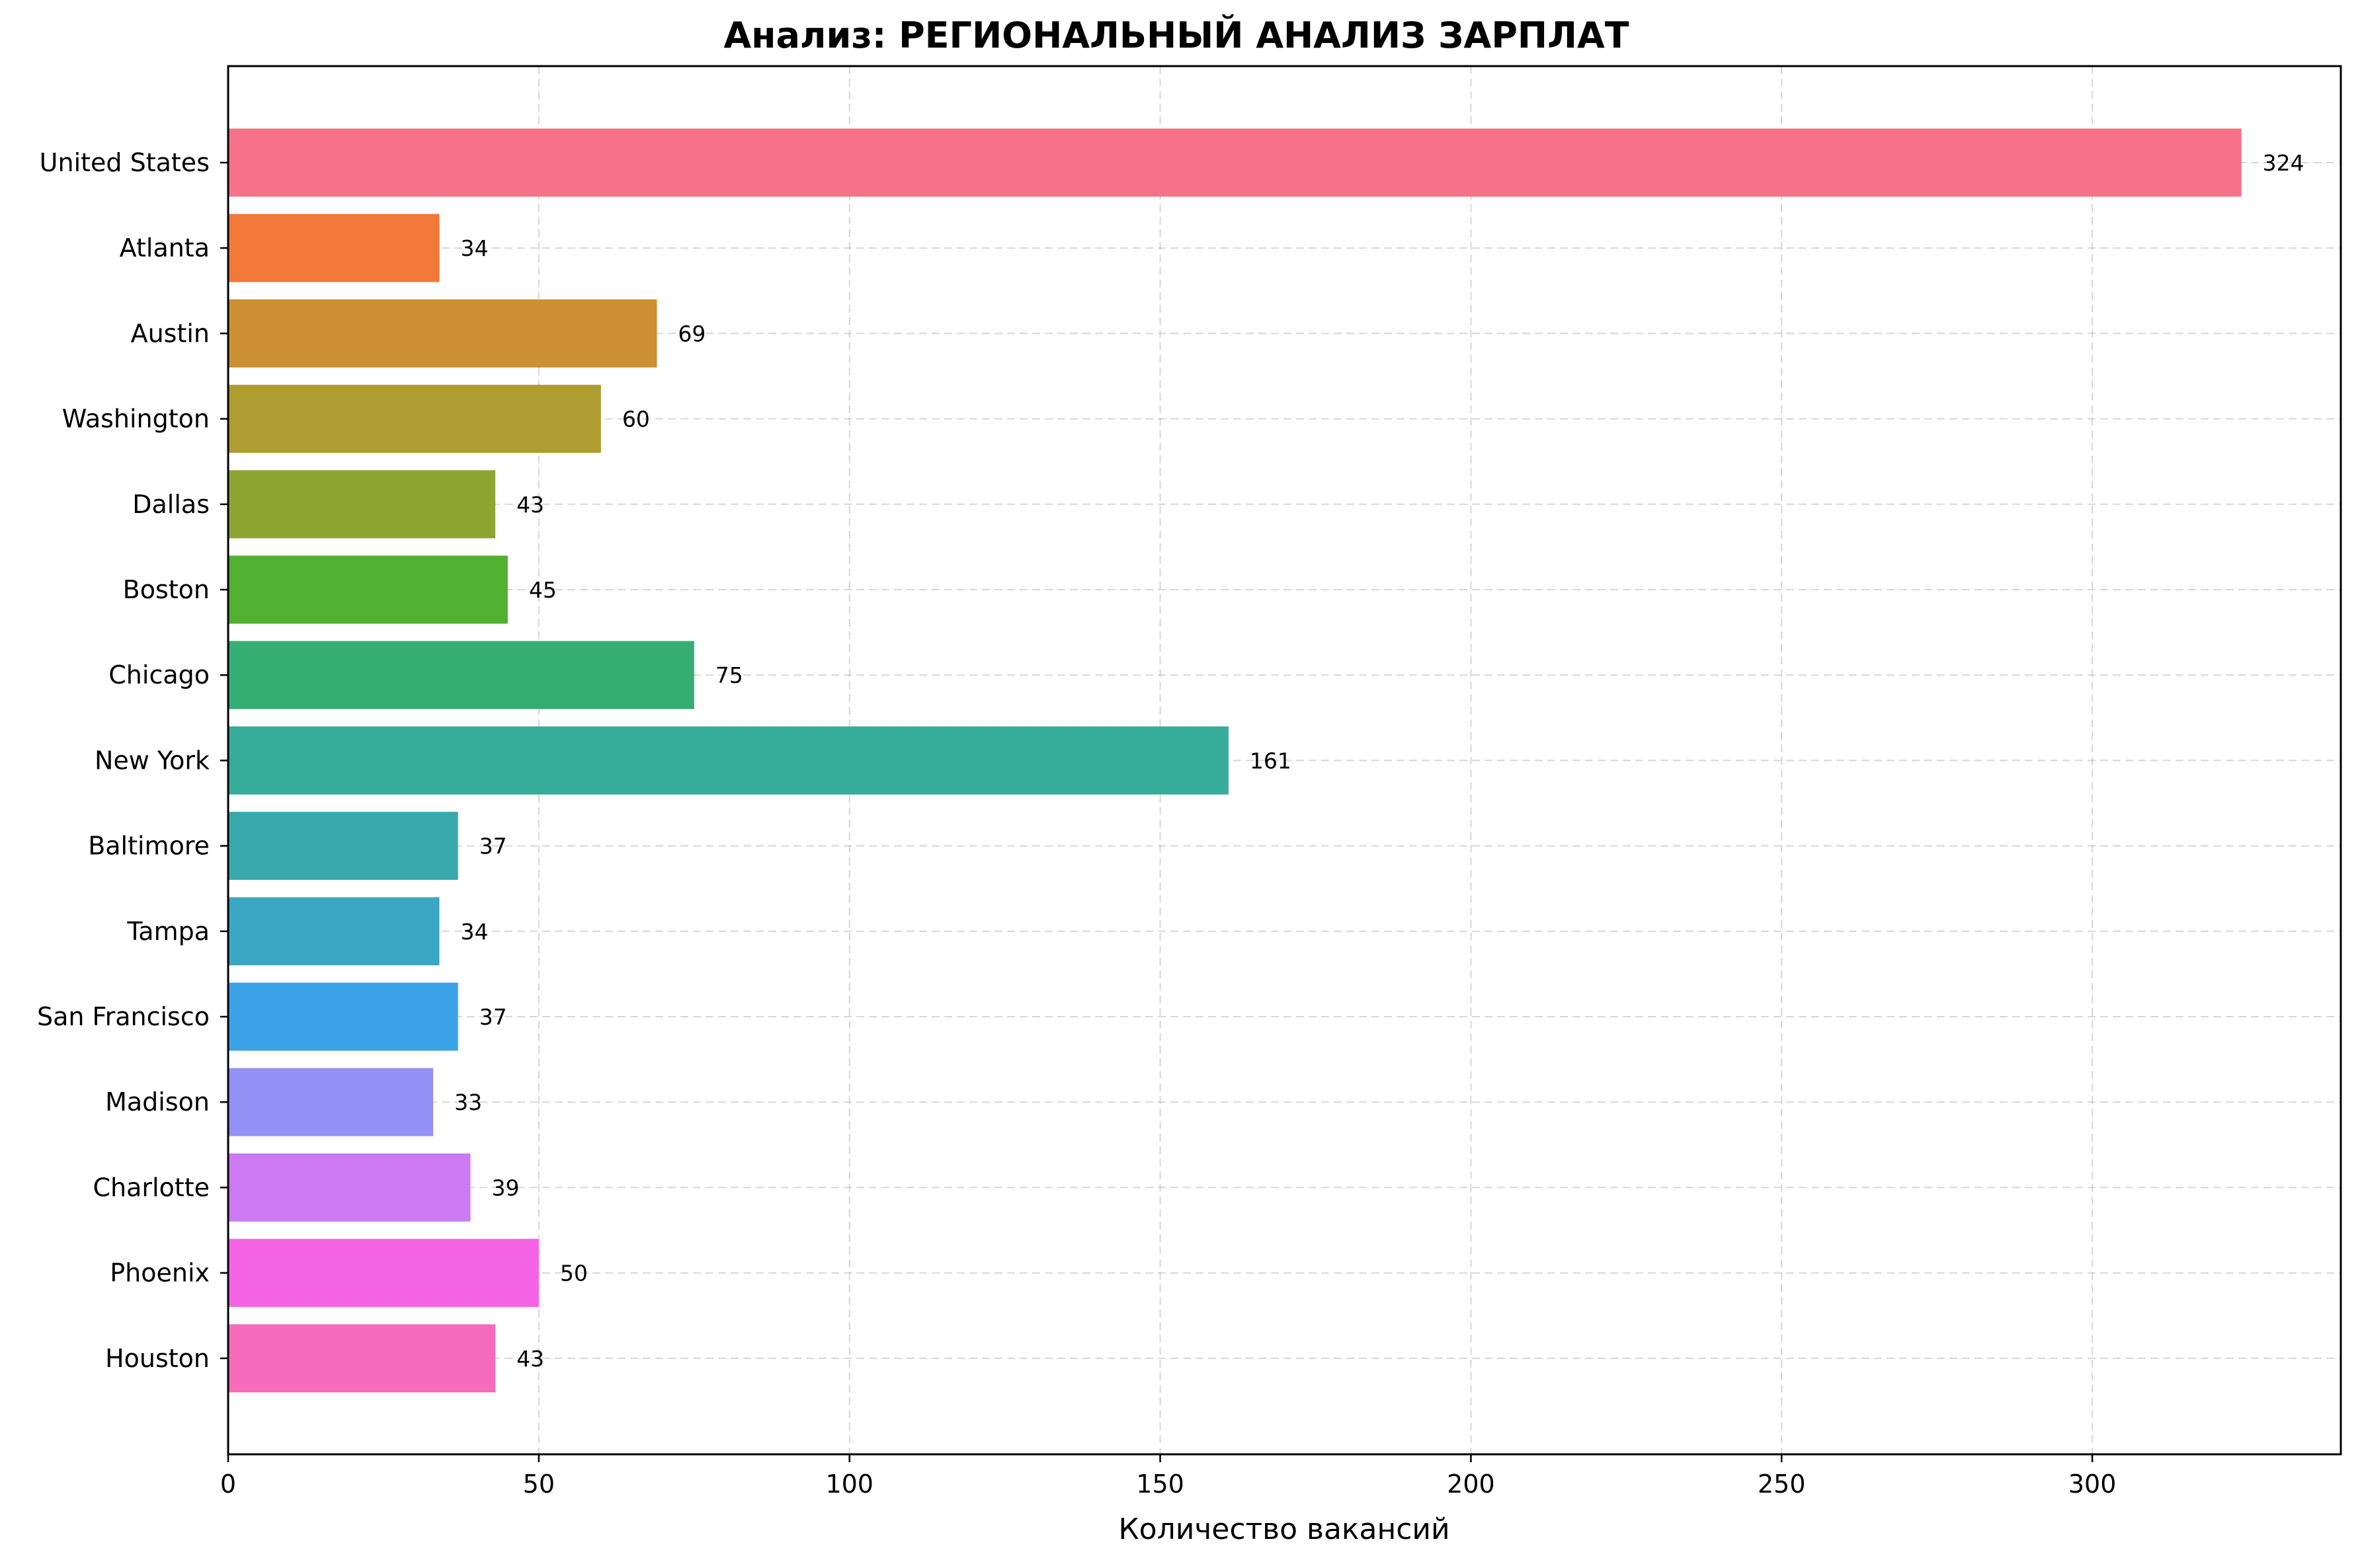 The height and width of the screenshot is (1568, 2360). What do you see at coordinates (729, 675) in the screenshot?
I see `bar-value-label: 75` at bounding box center [729, 675].